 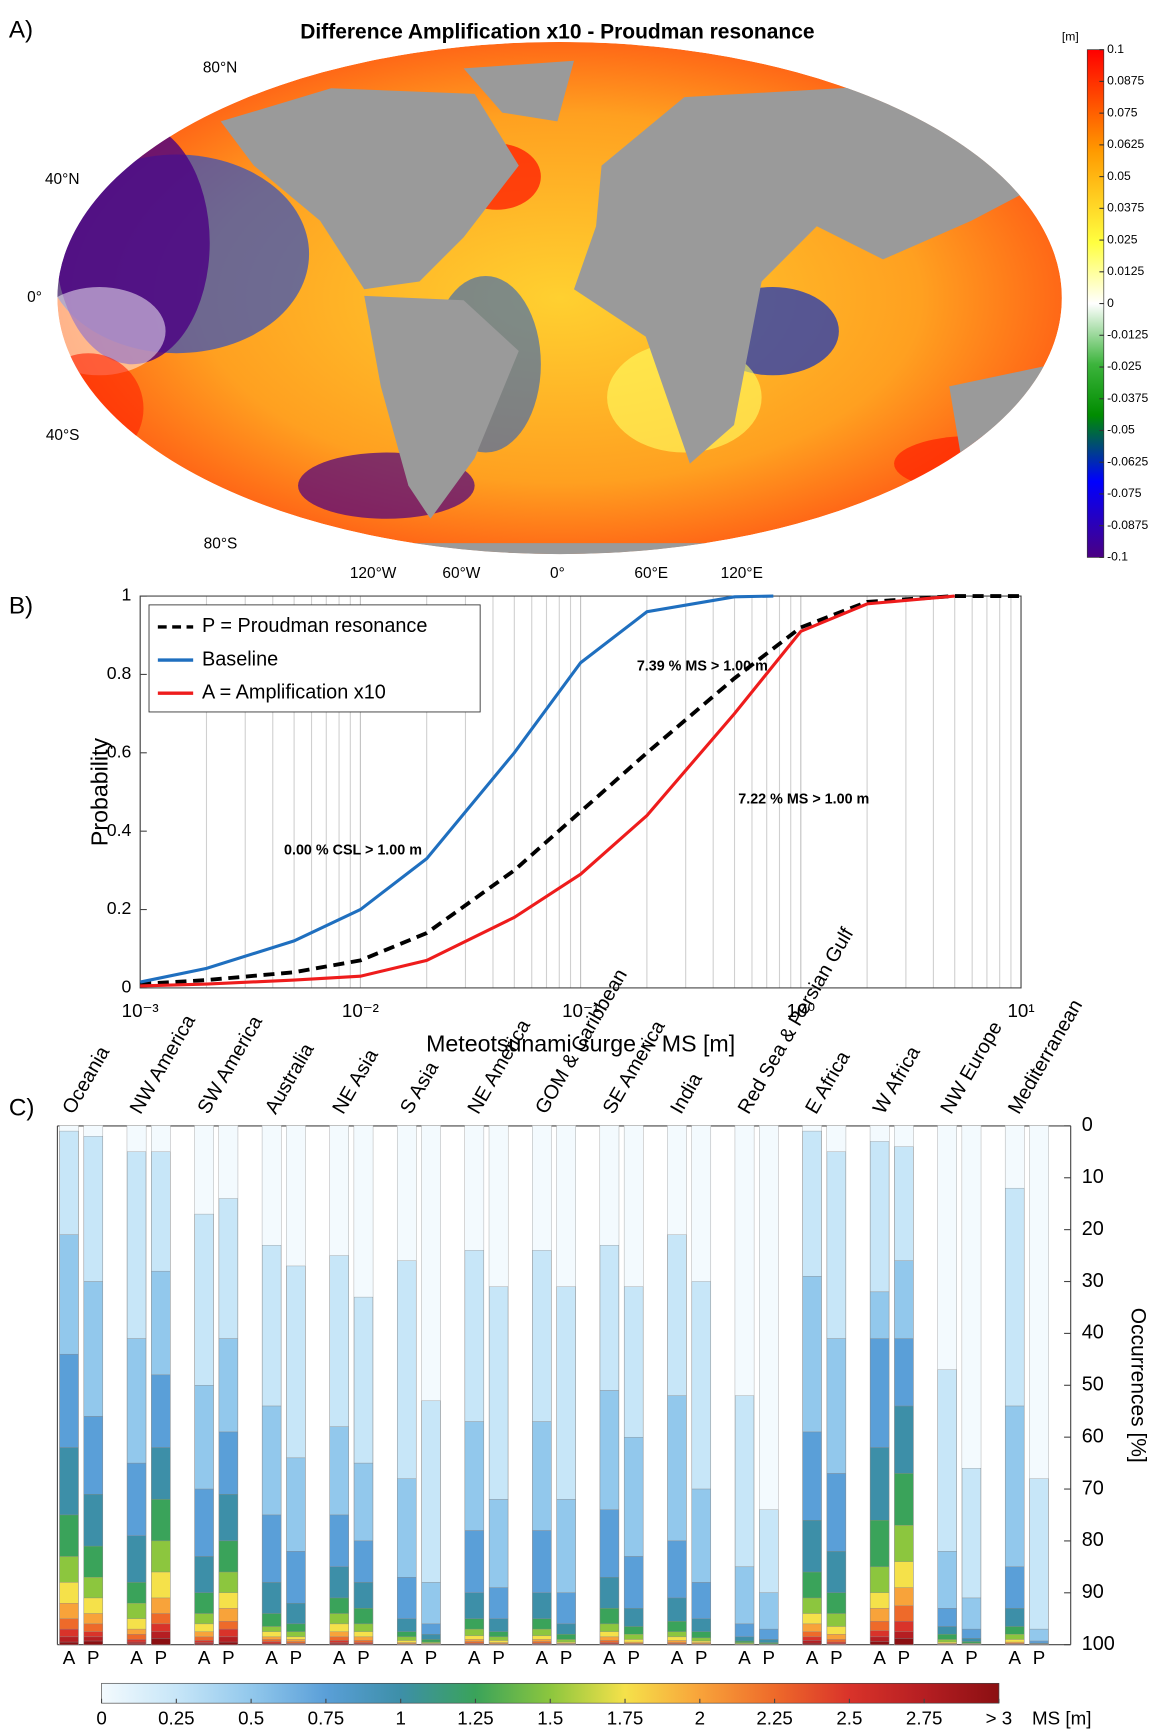 What do you see at coordinates (456, 789) in the screenshot?
I see `line-series` at bounding box center [456, 789].